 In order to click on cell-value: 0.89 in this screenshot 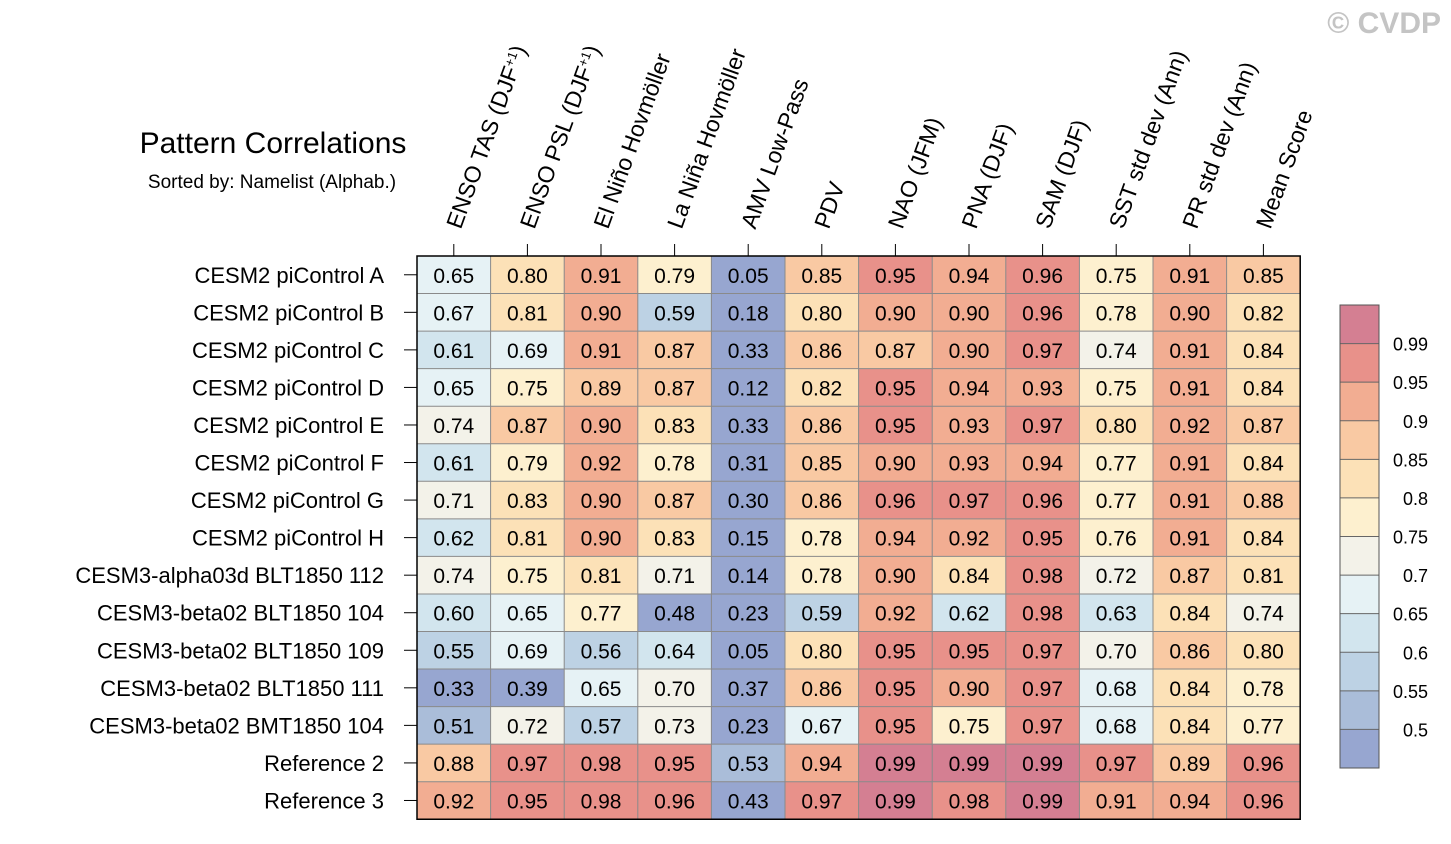, I will do `click(1189, 764)`.